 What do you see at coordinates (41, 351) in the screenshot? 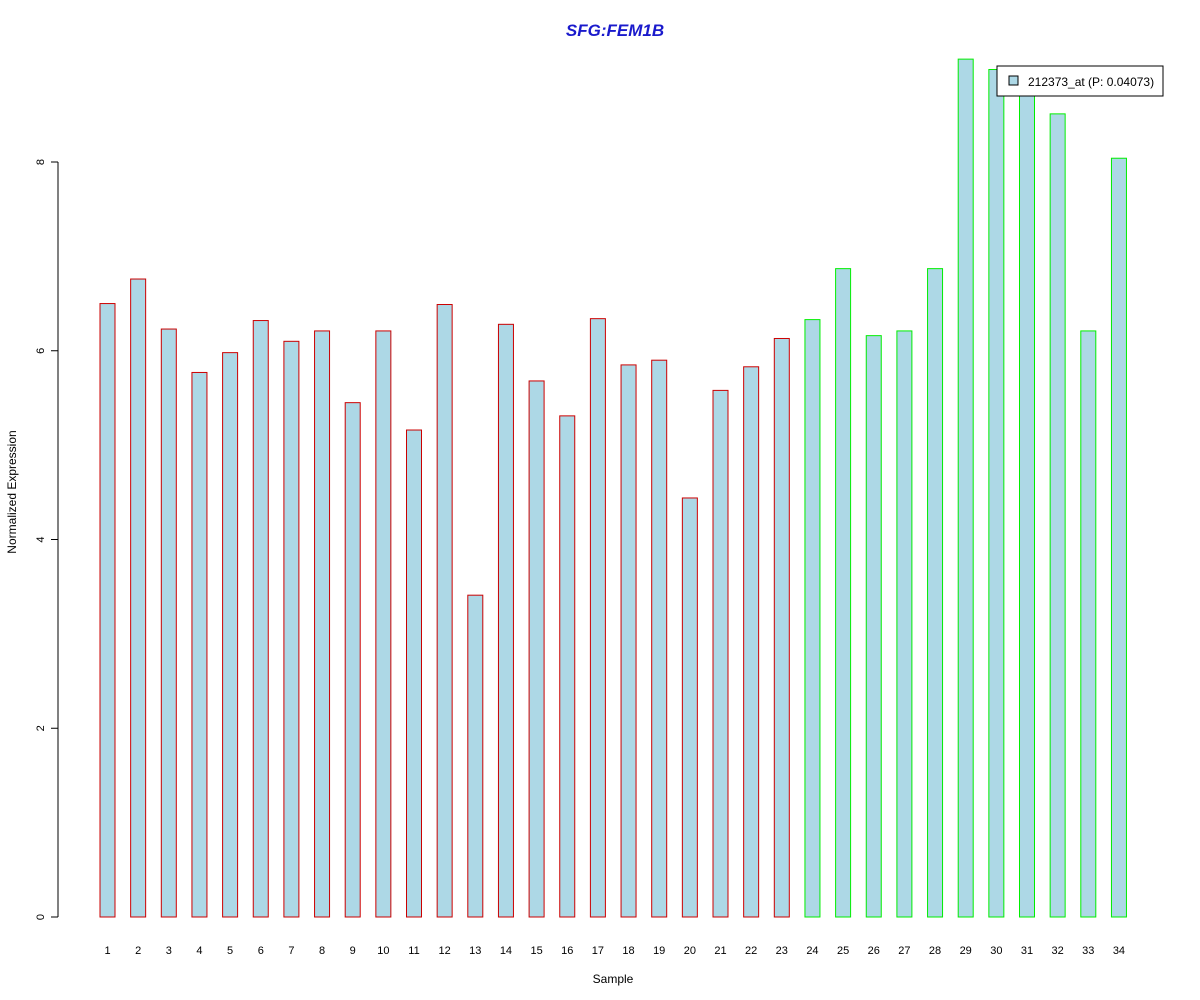
I see `y-tick-label-6: 6` at bounding box center [41, 351].